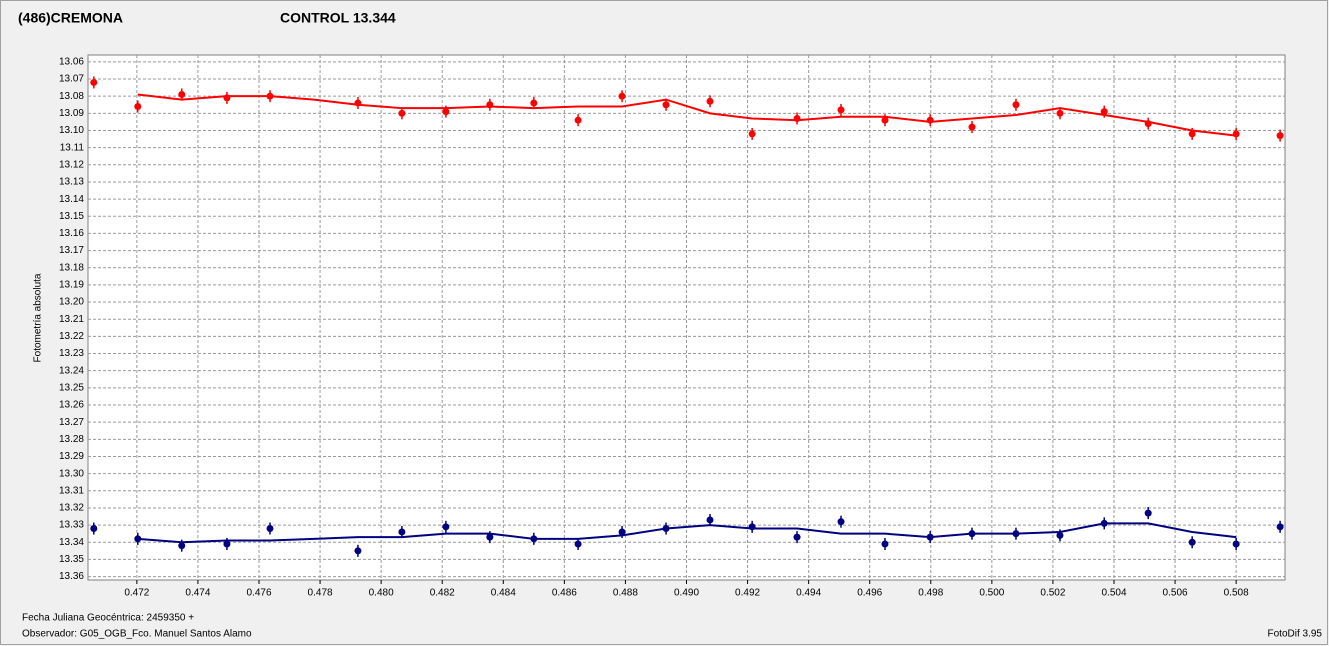 The width and height of the screenshot is (1329, 646). I want to click on series-title: (486)CREMONA, so click(70, 18).